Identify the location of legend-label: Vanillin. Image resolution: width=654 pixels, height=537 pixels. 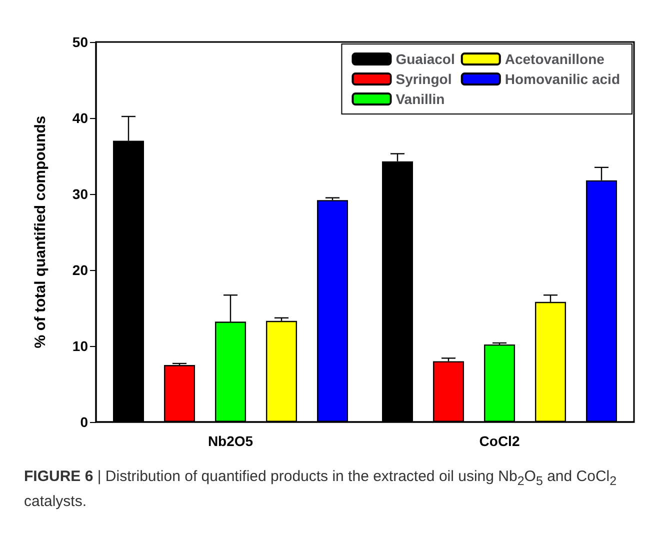
(420, 99).